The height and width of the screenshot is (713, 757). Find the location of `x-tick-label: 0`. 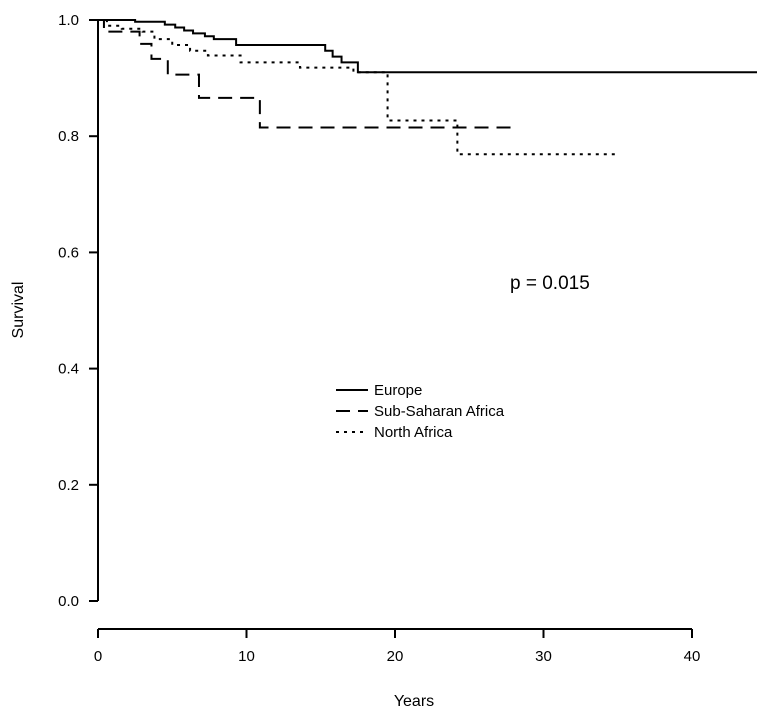

x-tick-label: 0 is located at coordinates (98, 656).